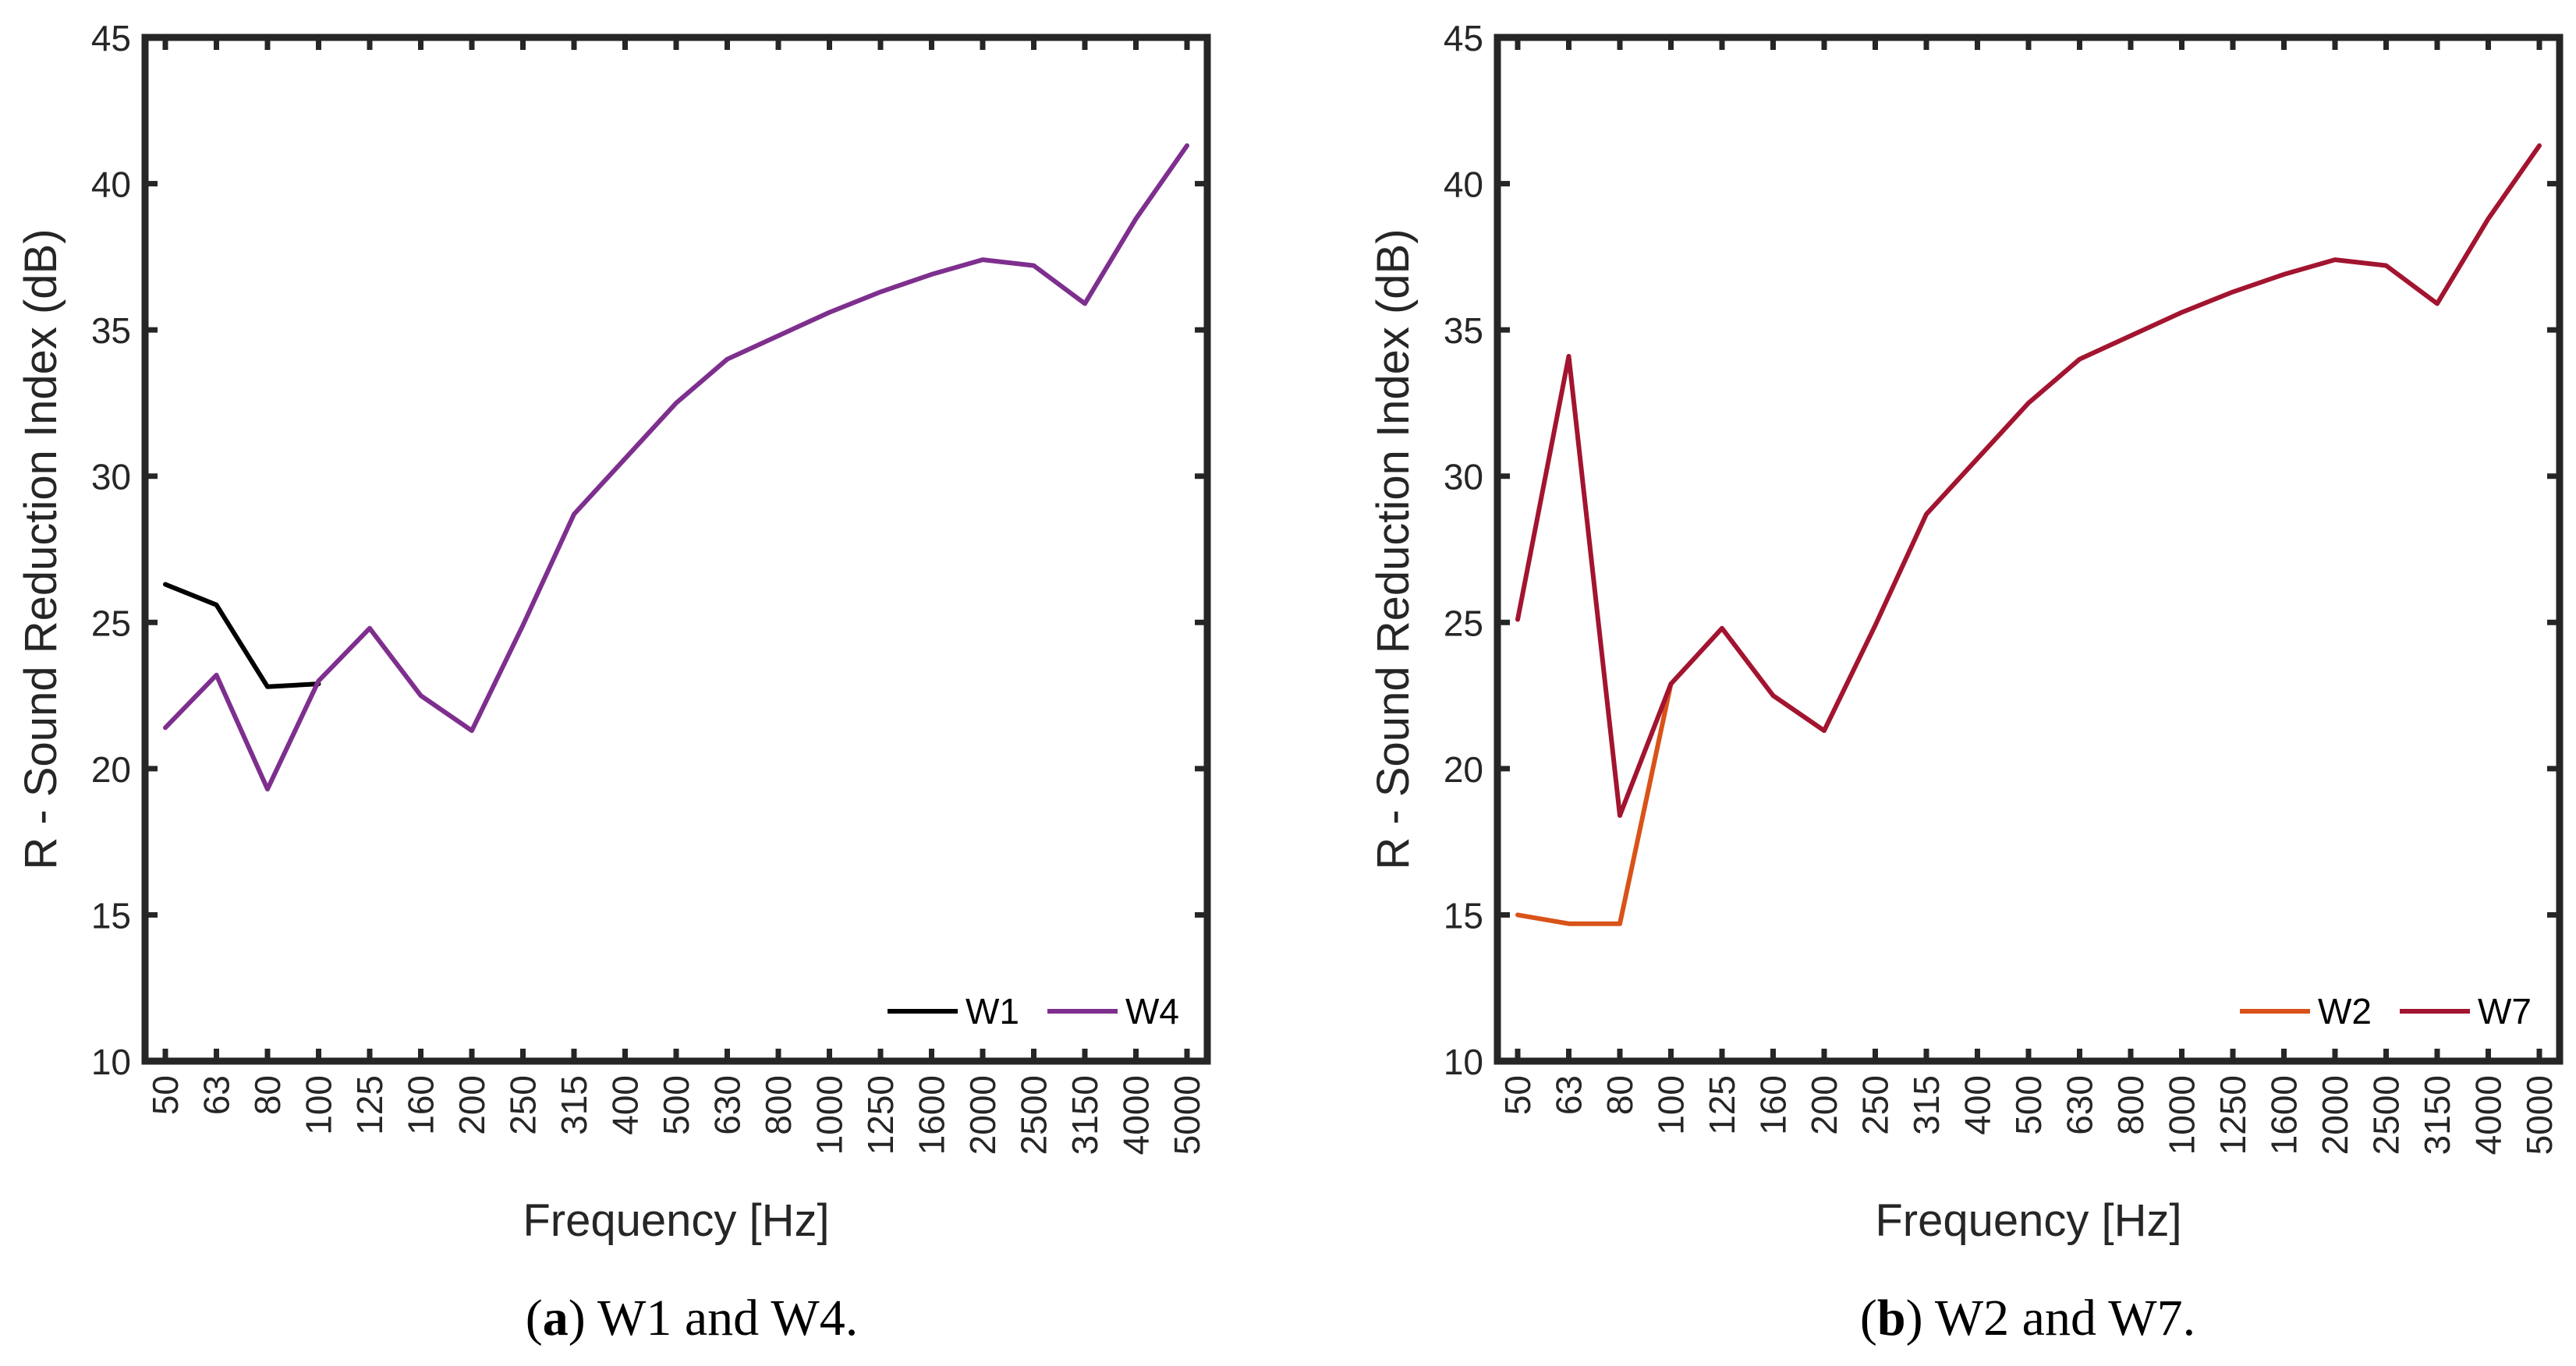 This screenshot has height=1366, width=2576. Describe the element at coordinates (727, 1318) in the screenshot. I see `caption-text: W1 and W4.` at that location.